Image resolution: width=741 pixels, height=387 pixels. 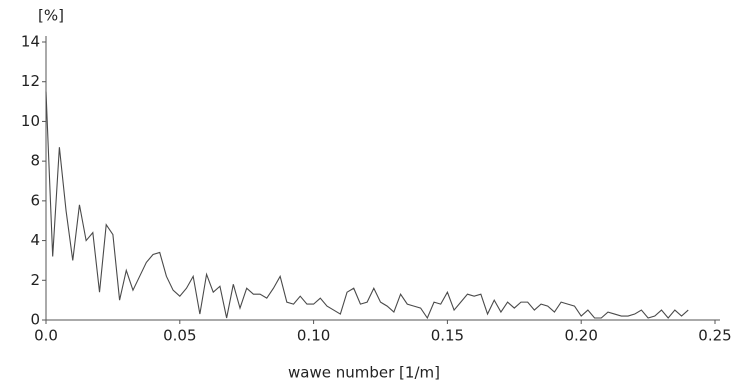 I want to click on x-tick-label: 0.20, so click(x=580, y=336).